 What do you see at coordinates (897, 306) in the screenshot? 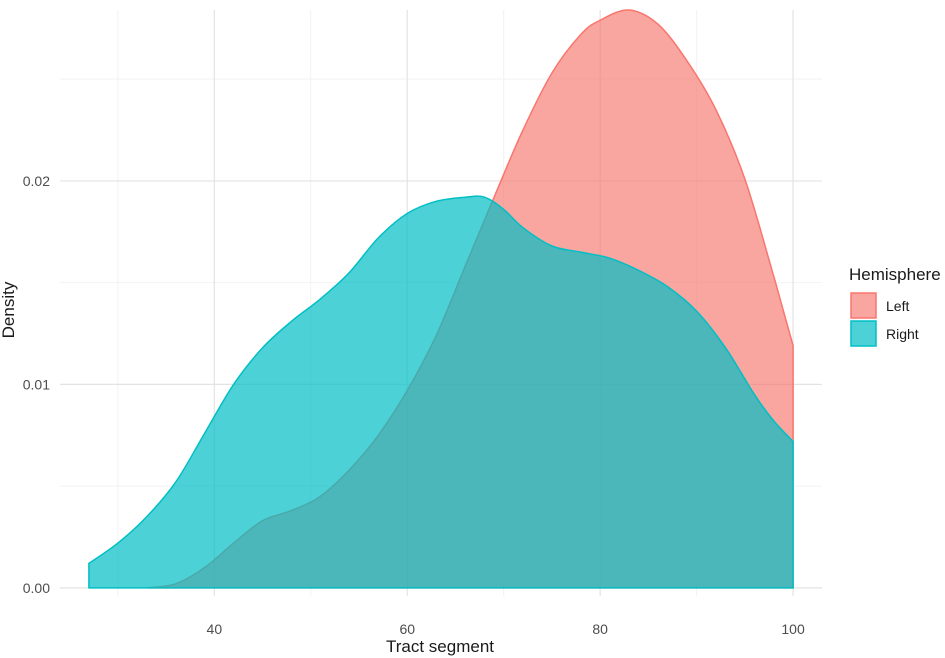
I see `legend-label-left: Left` at bounding box center [897, 306].